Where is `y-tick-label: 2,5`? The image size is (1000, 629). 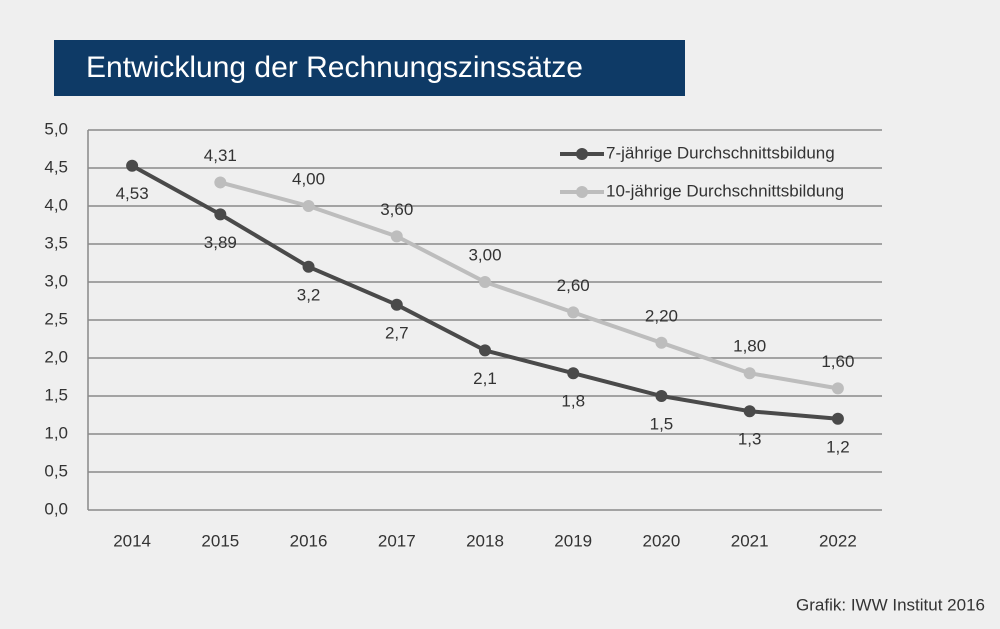
y-tick-label: 2,5 is located at coordinates (56, 318).